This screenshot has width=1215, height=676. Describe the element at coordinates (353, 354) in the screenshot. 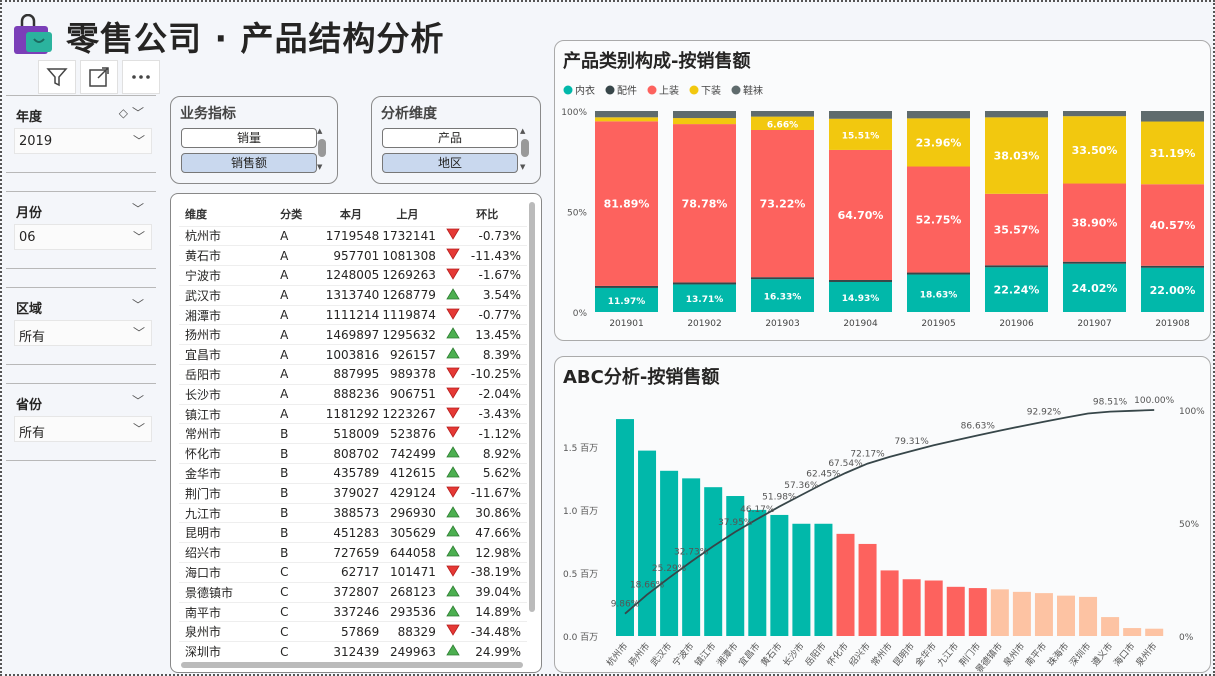

I see `table-row: 宜昌市 A 1003816 926157 8.39%` at that location.